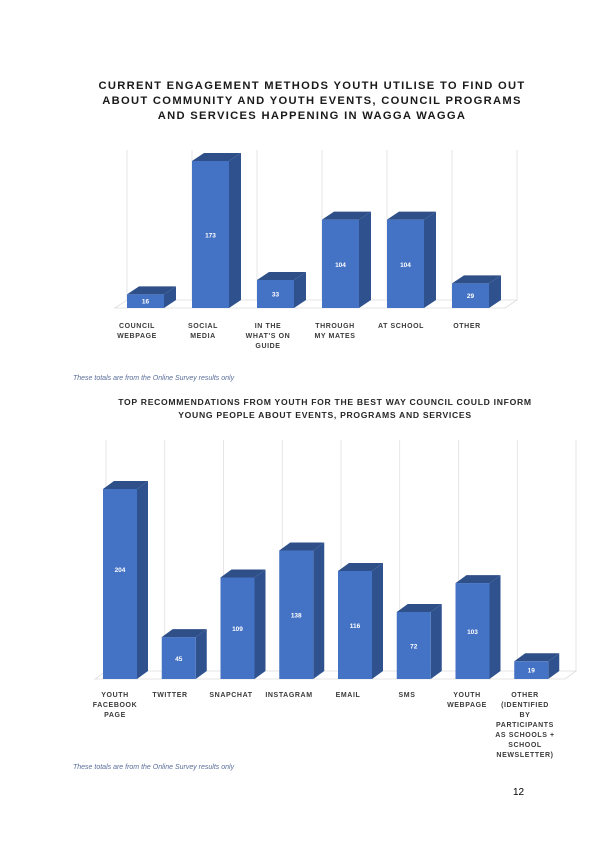 The height and width of the screenshot is (848, 599). I want to click on category-label: COUNCIL, so click(137, 326).